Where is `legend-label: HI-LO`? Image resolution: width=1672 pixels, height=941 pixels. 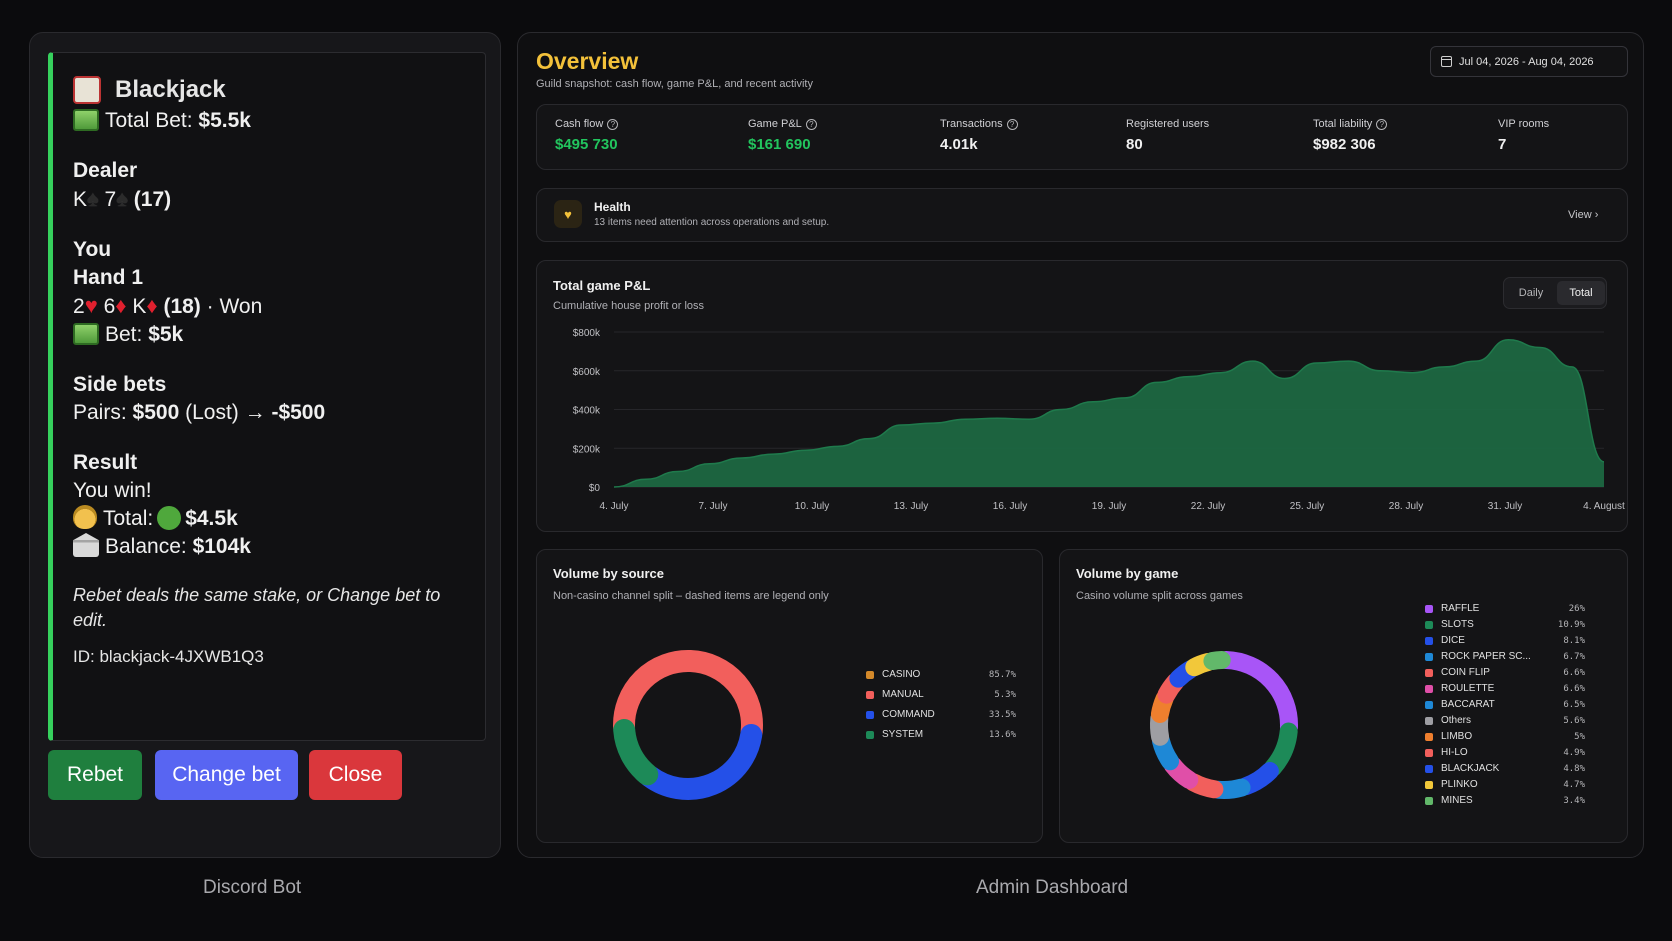
legend-label: HI-LO is located at coordinates (1454, 752).